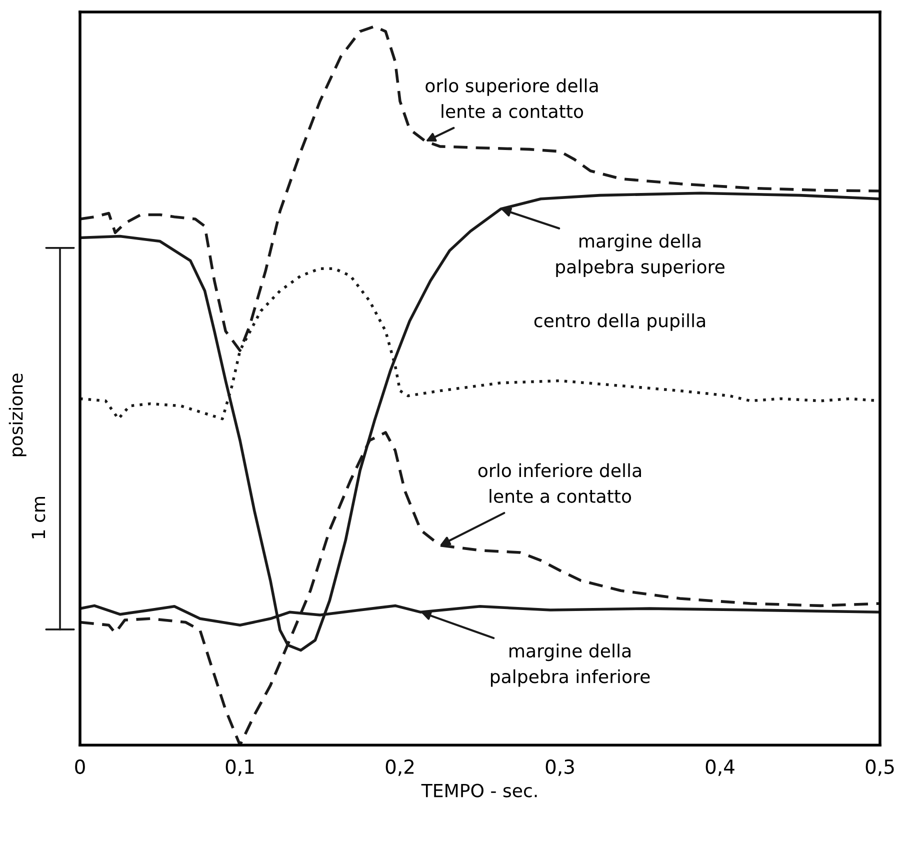 The width and height of the screenshot is (902, 841). Describe the element at coordinates (640, 256) in the screenshot. I see `series-label: margine della palpebra superiore` at that location.